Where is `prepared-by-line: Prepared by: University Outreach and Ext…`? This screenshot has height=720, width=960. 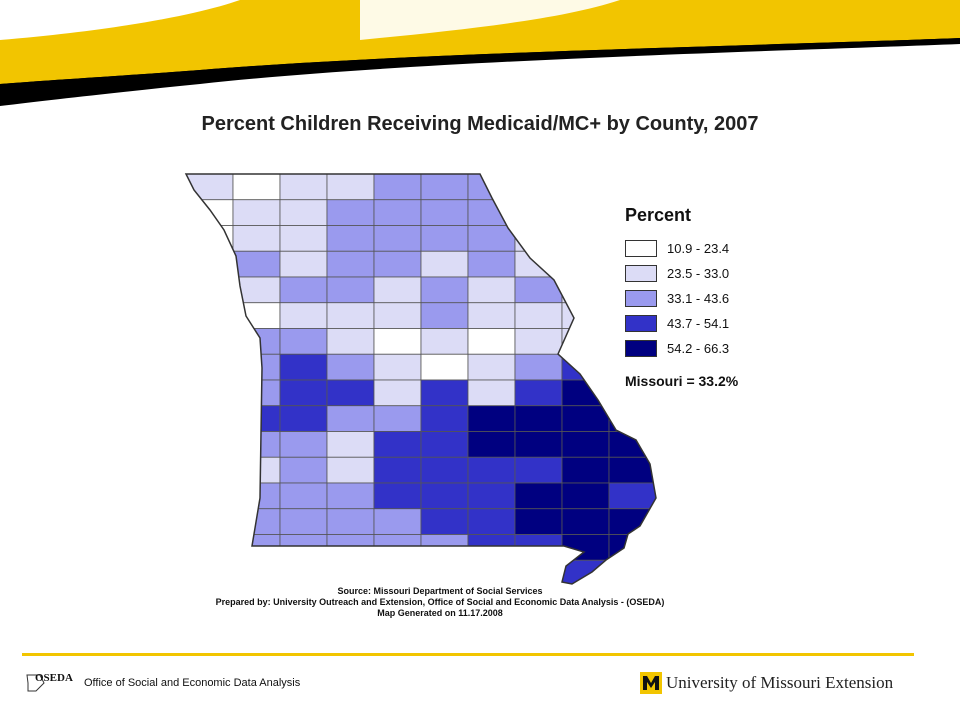 prepared-by-line: Prepared by: University Outreach and Ext… is located at coordinates (440, 602).